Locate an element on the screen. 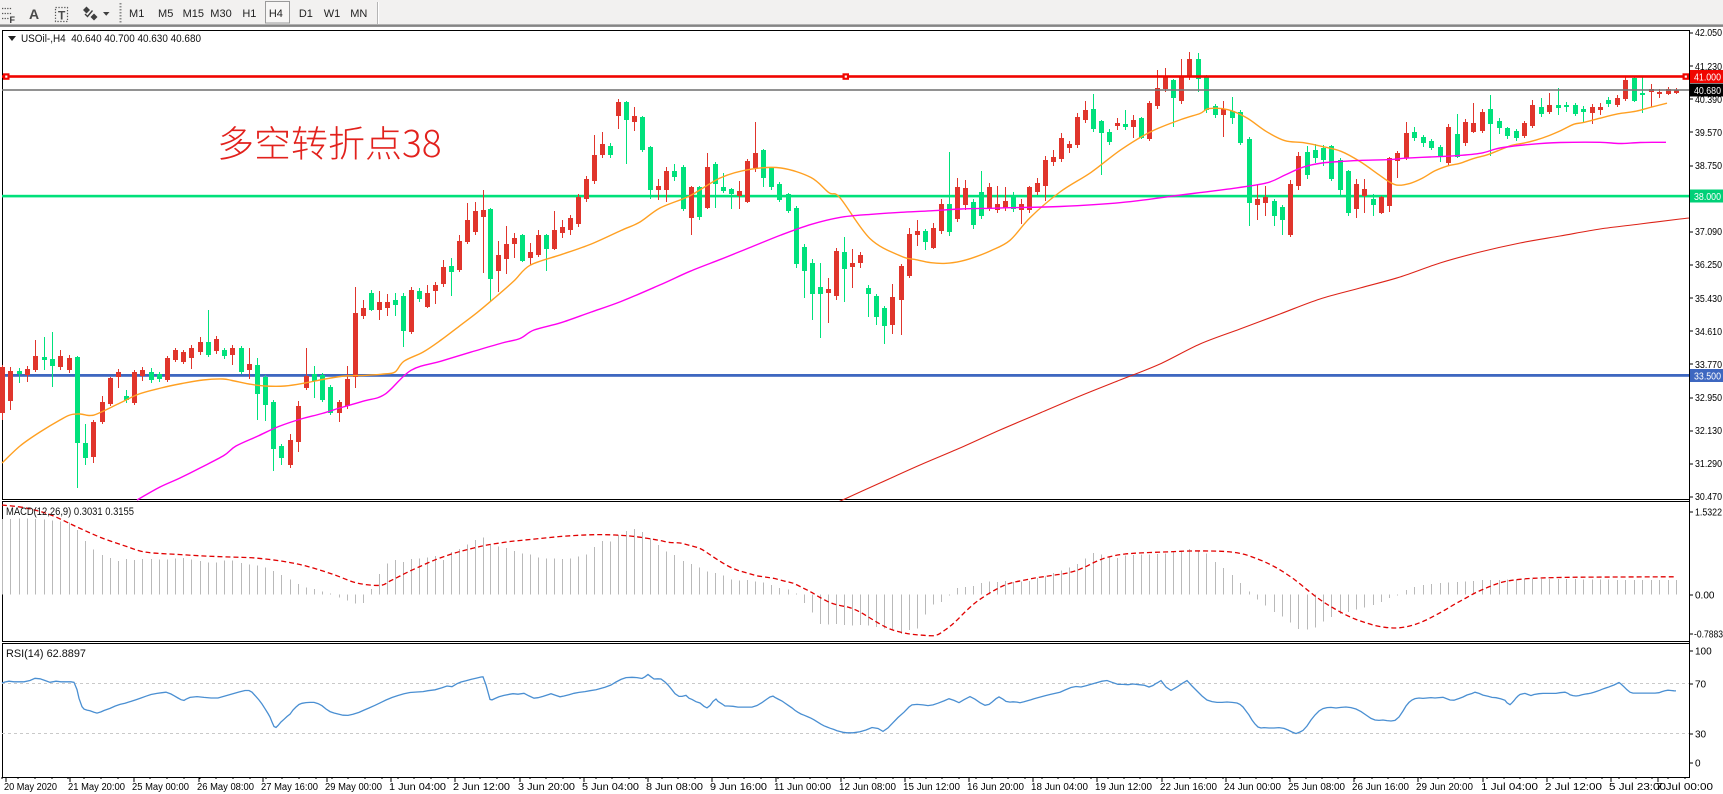 The image size is (1723, 794). svg-text: 100 is located at coordinates (1703, 652).